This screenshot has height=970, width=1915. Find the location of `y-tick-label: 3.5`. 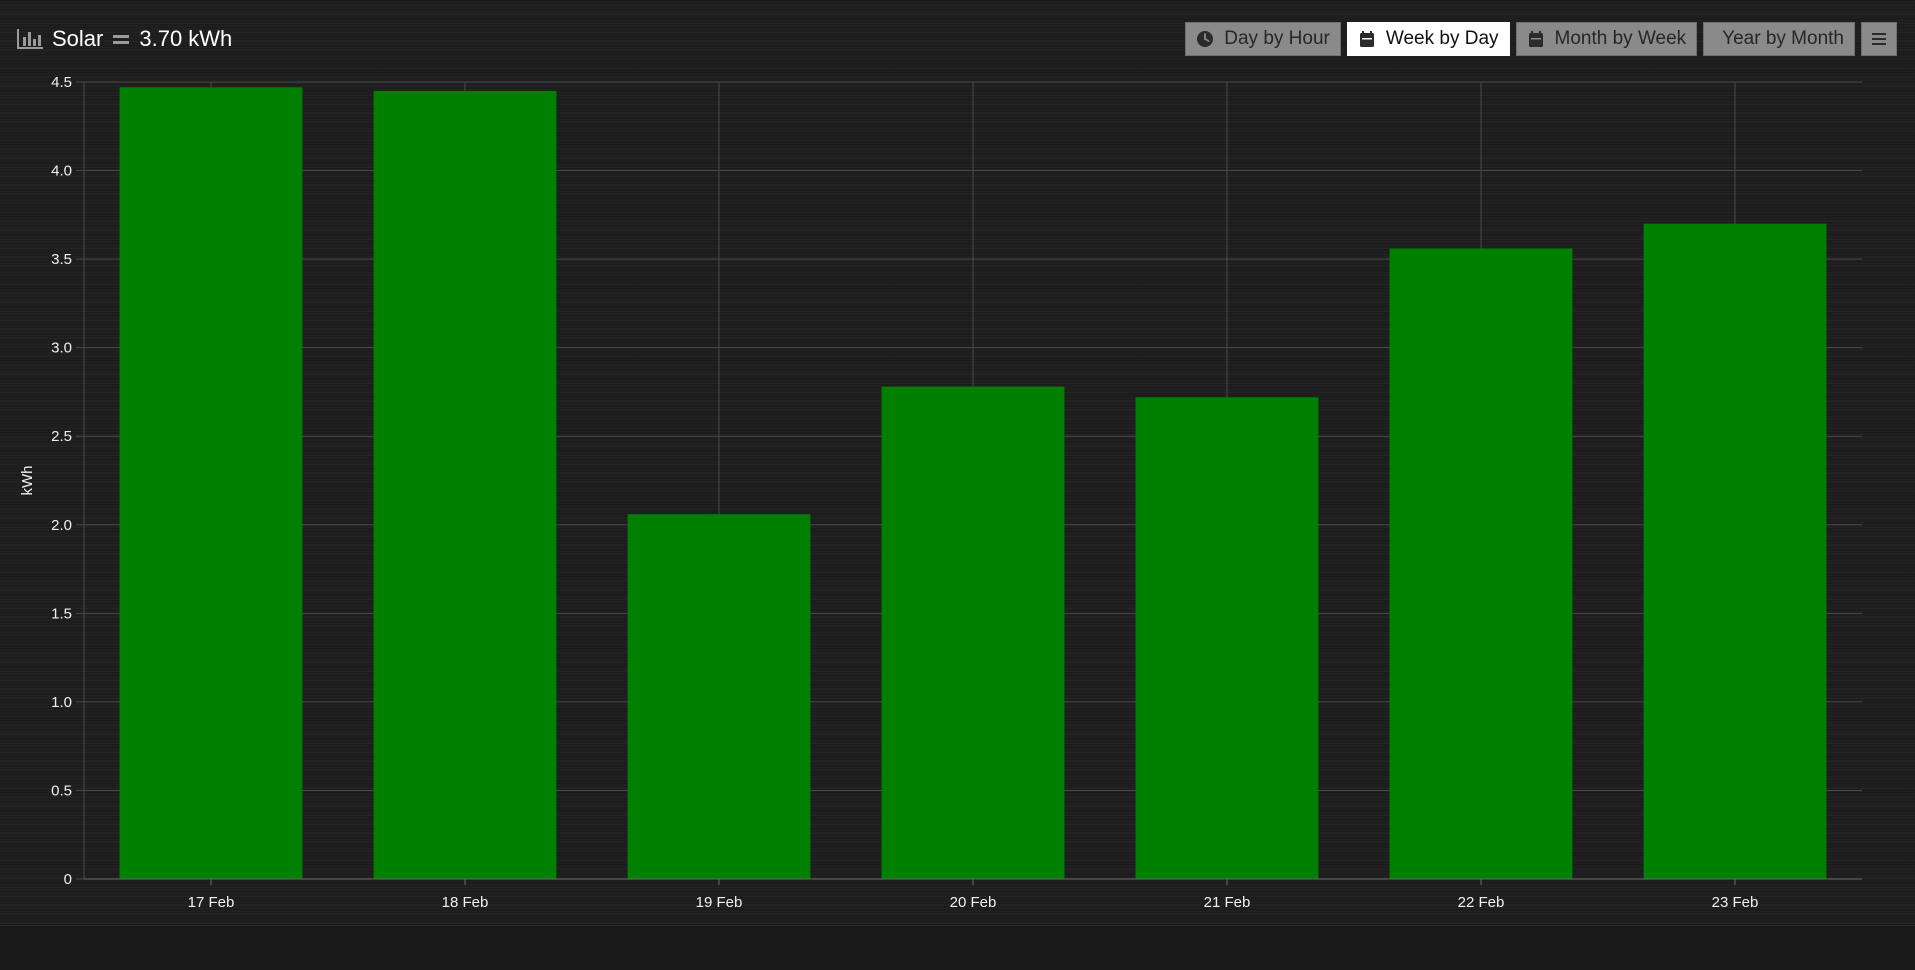

y-tick-label: 3.5 is located at coordinates (61, 259).